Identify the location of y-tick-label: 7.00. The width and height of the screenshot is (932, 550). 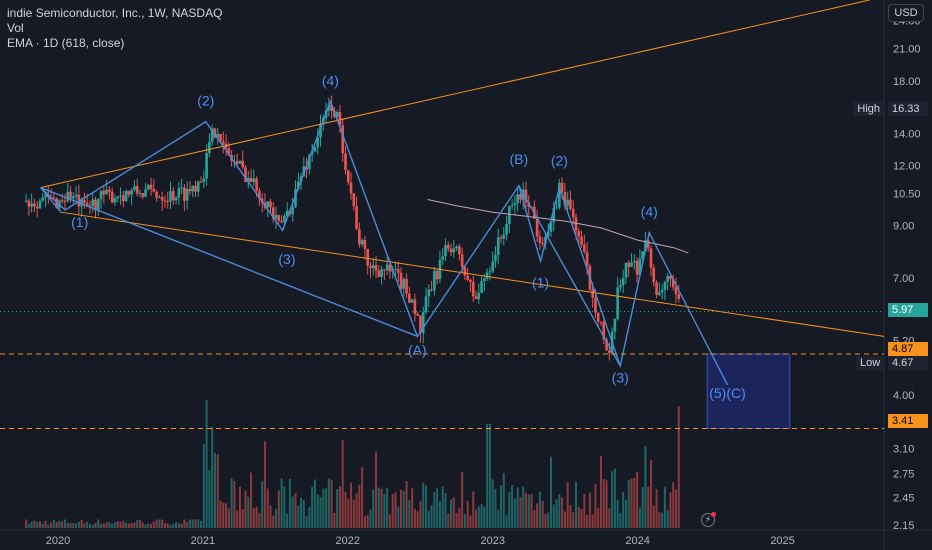
(903, 279).